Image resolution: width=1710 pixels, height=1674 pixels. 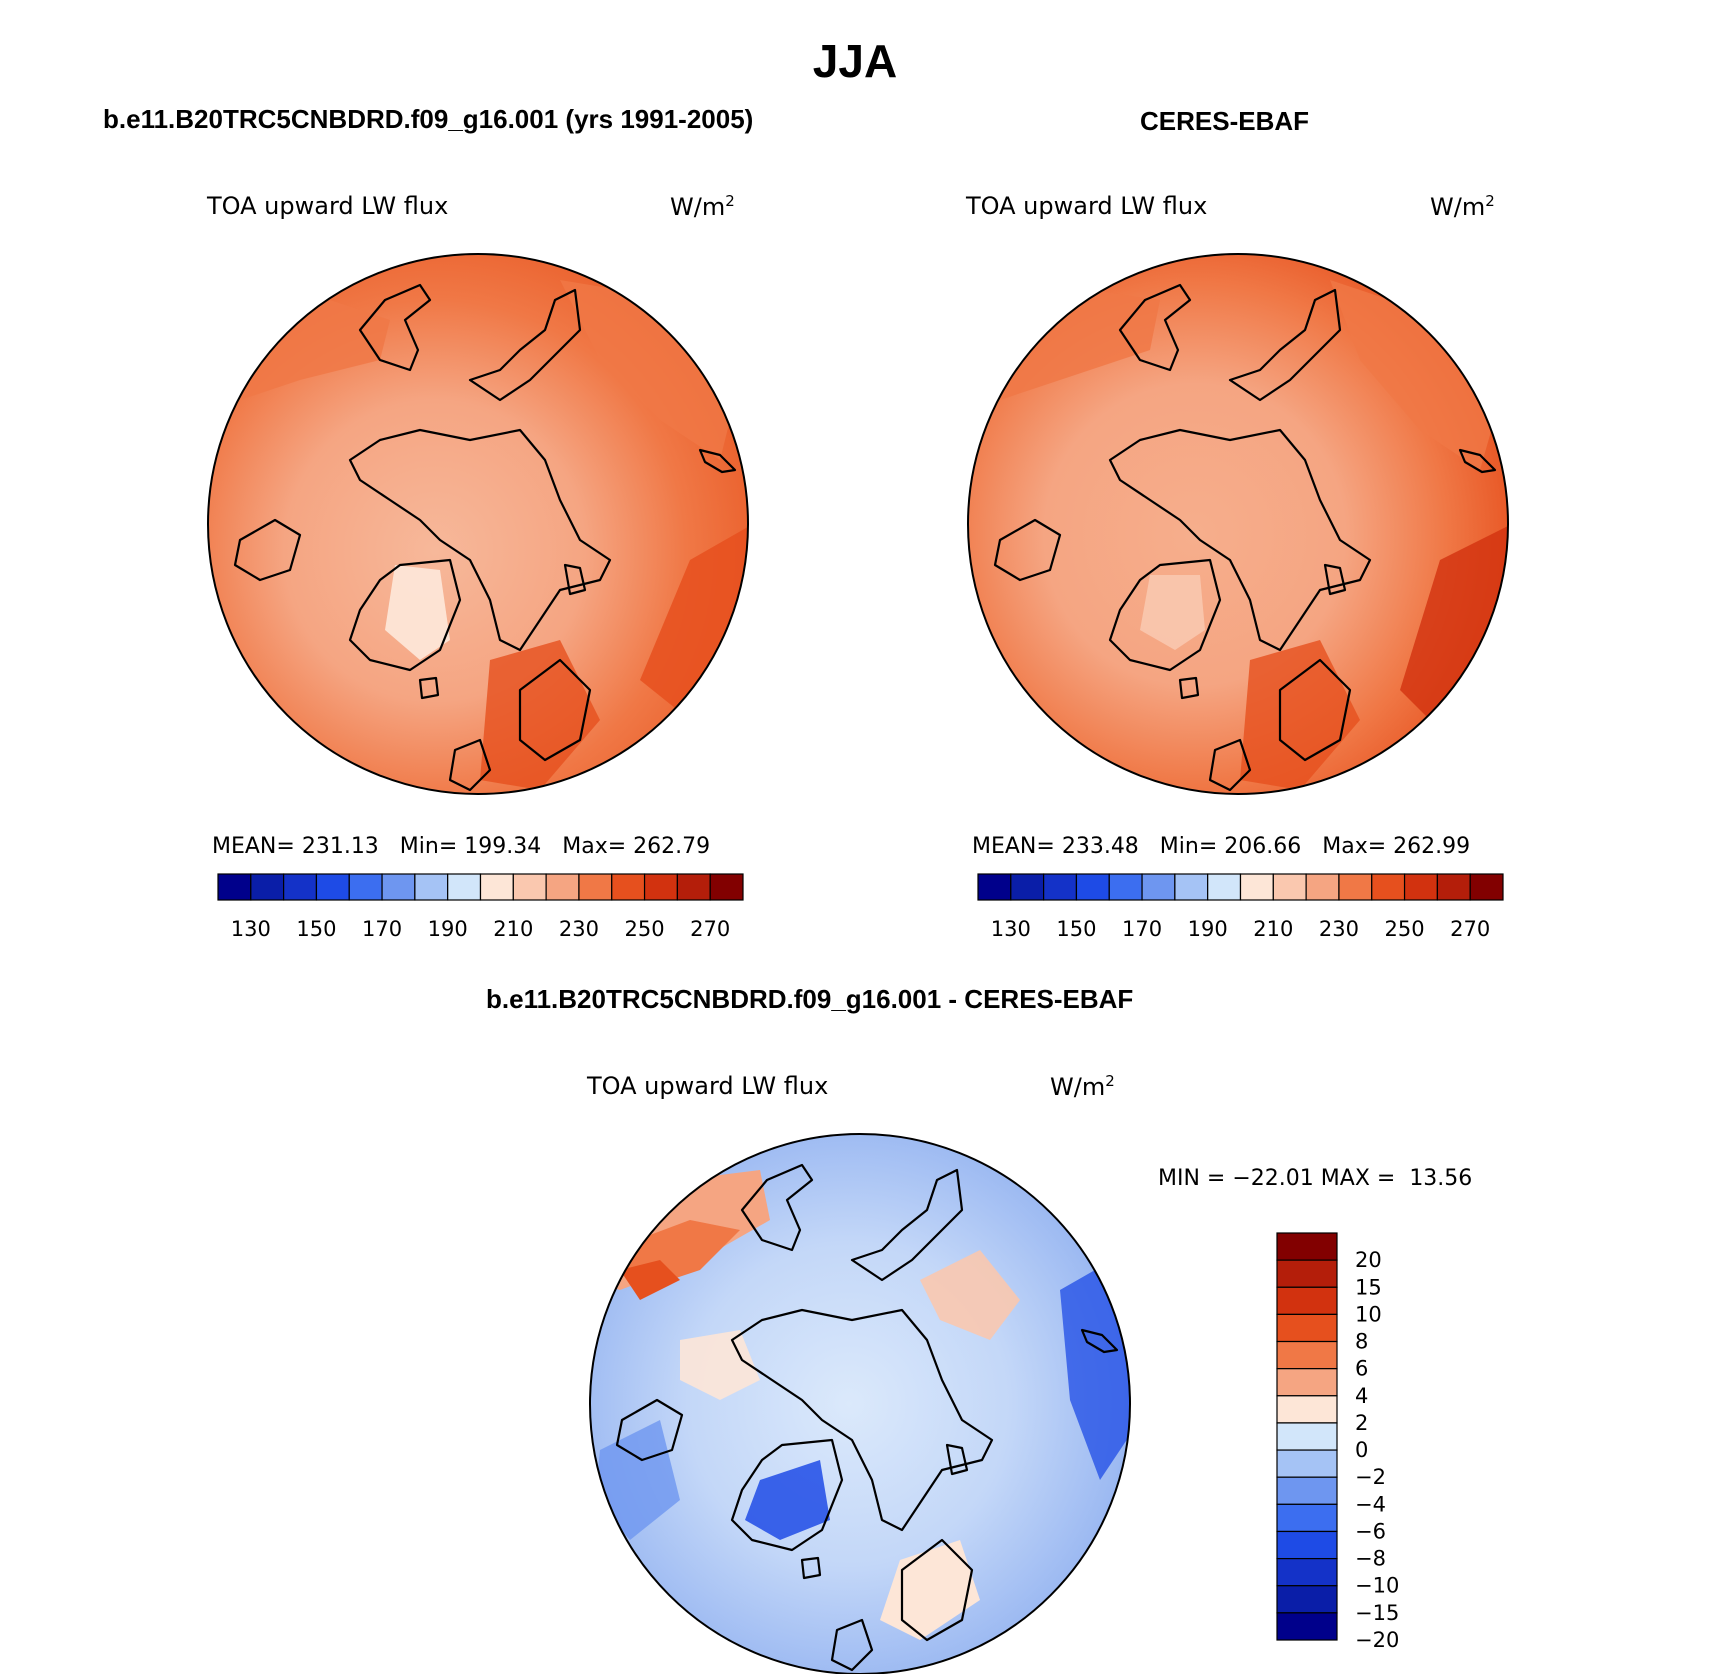 What do you see at coordinates (579, 929) in the screenshot?
I see `colorbar1-tick-label: 230` at bounding box center [579, 929].